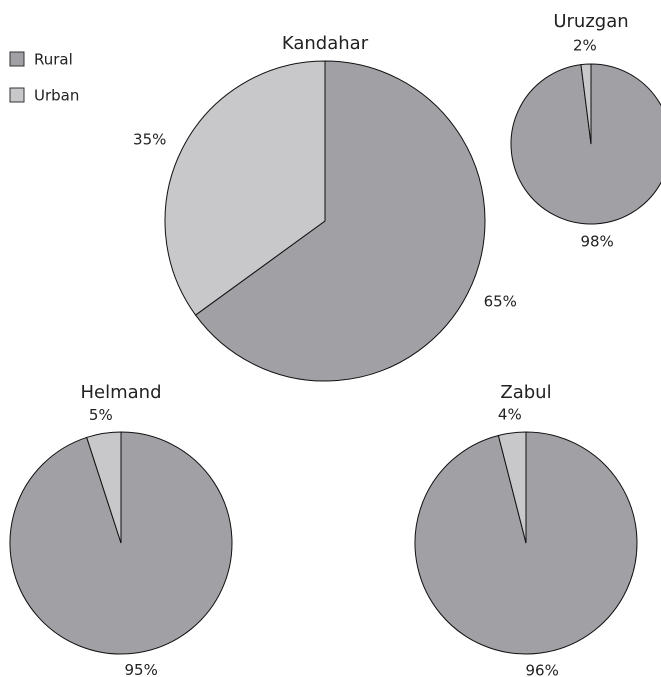  I want to click on pie-title: Kandahar, so click(325, 43).